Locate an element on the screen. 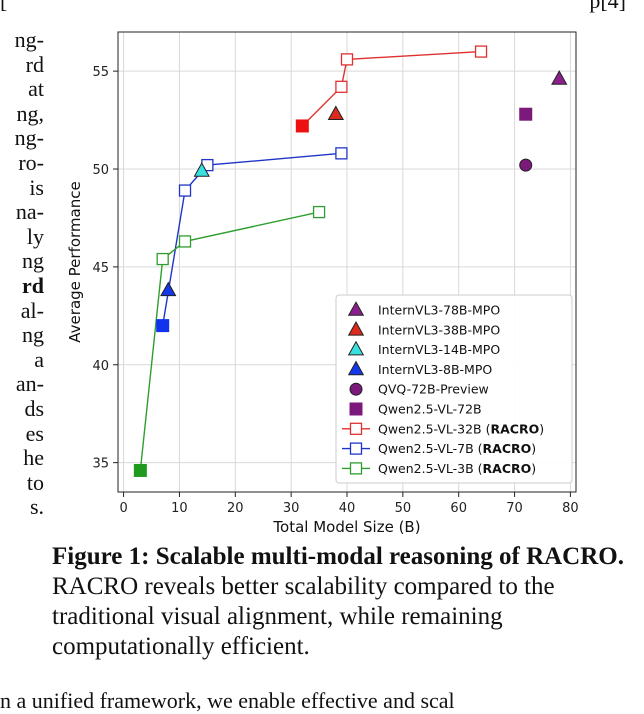  left-text-fragment: ly is located at coordinates (35, 236).